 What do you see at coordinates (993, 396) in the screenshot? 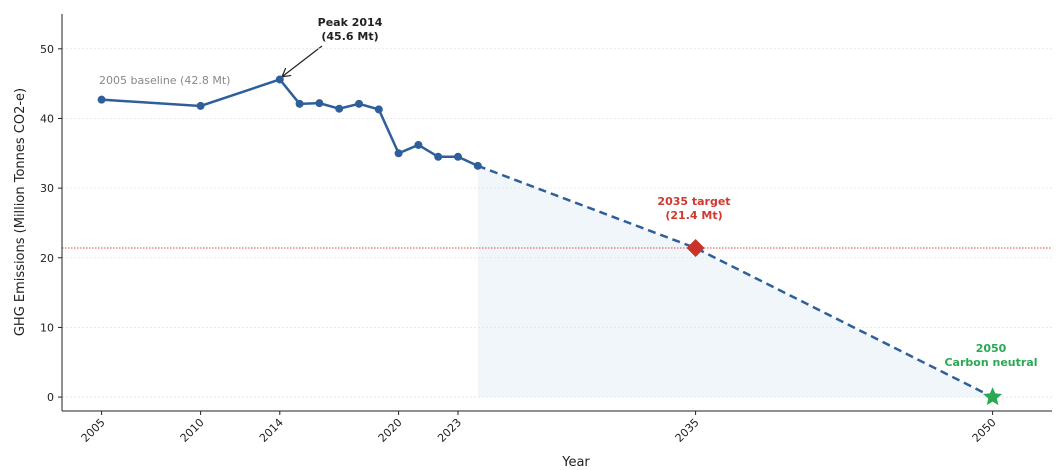
I see `neutral-marker` at bounding box center [993, 396].